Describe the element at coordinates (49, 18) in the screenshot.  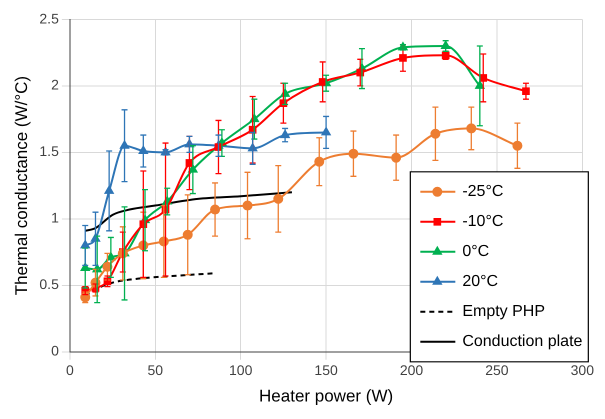
I see `y-tick-label: 2.5` at that location.